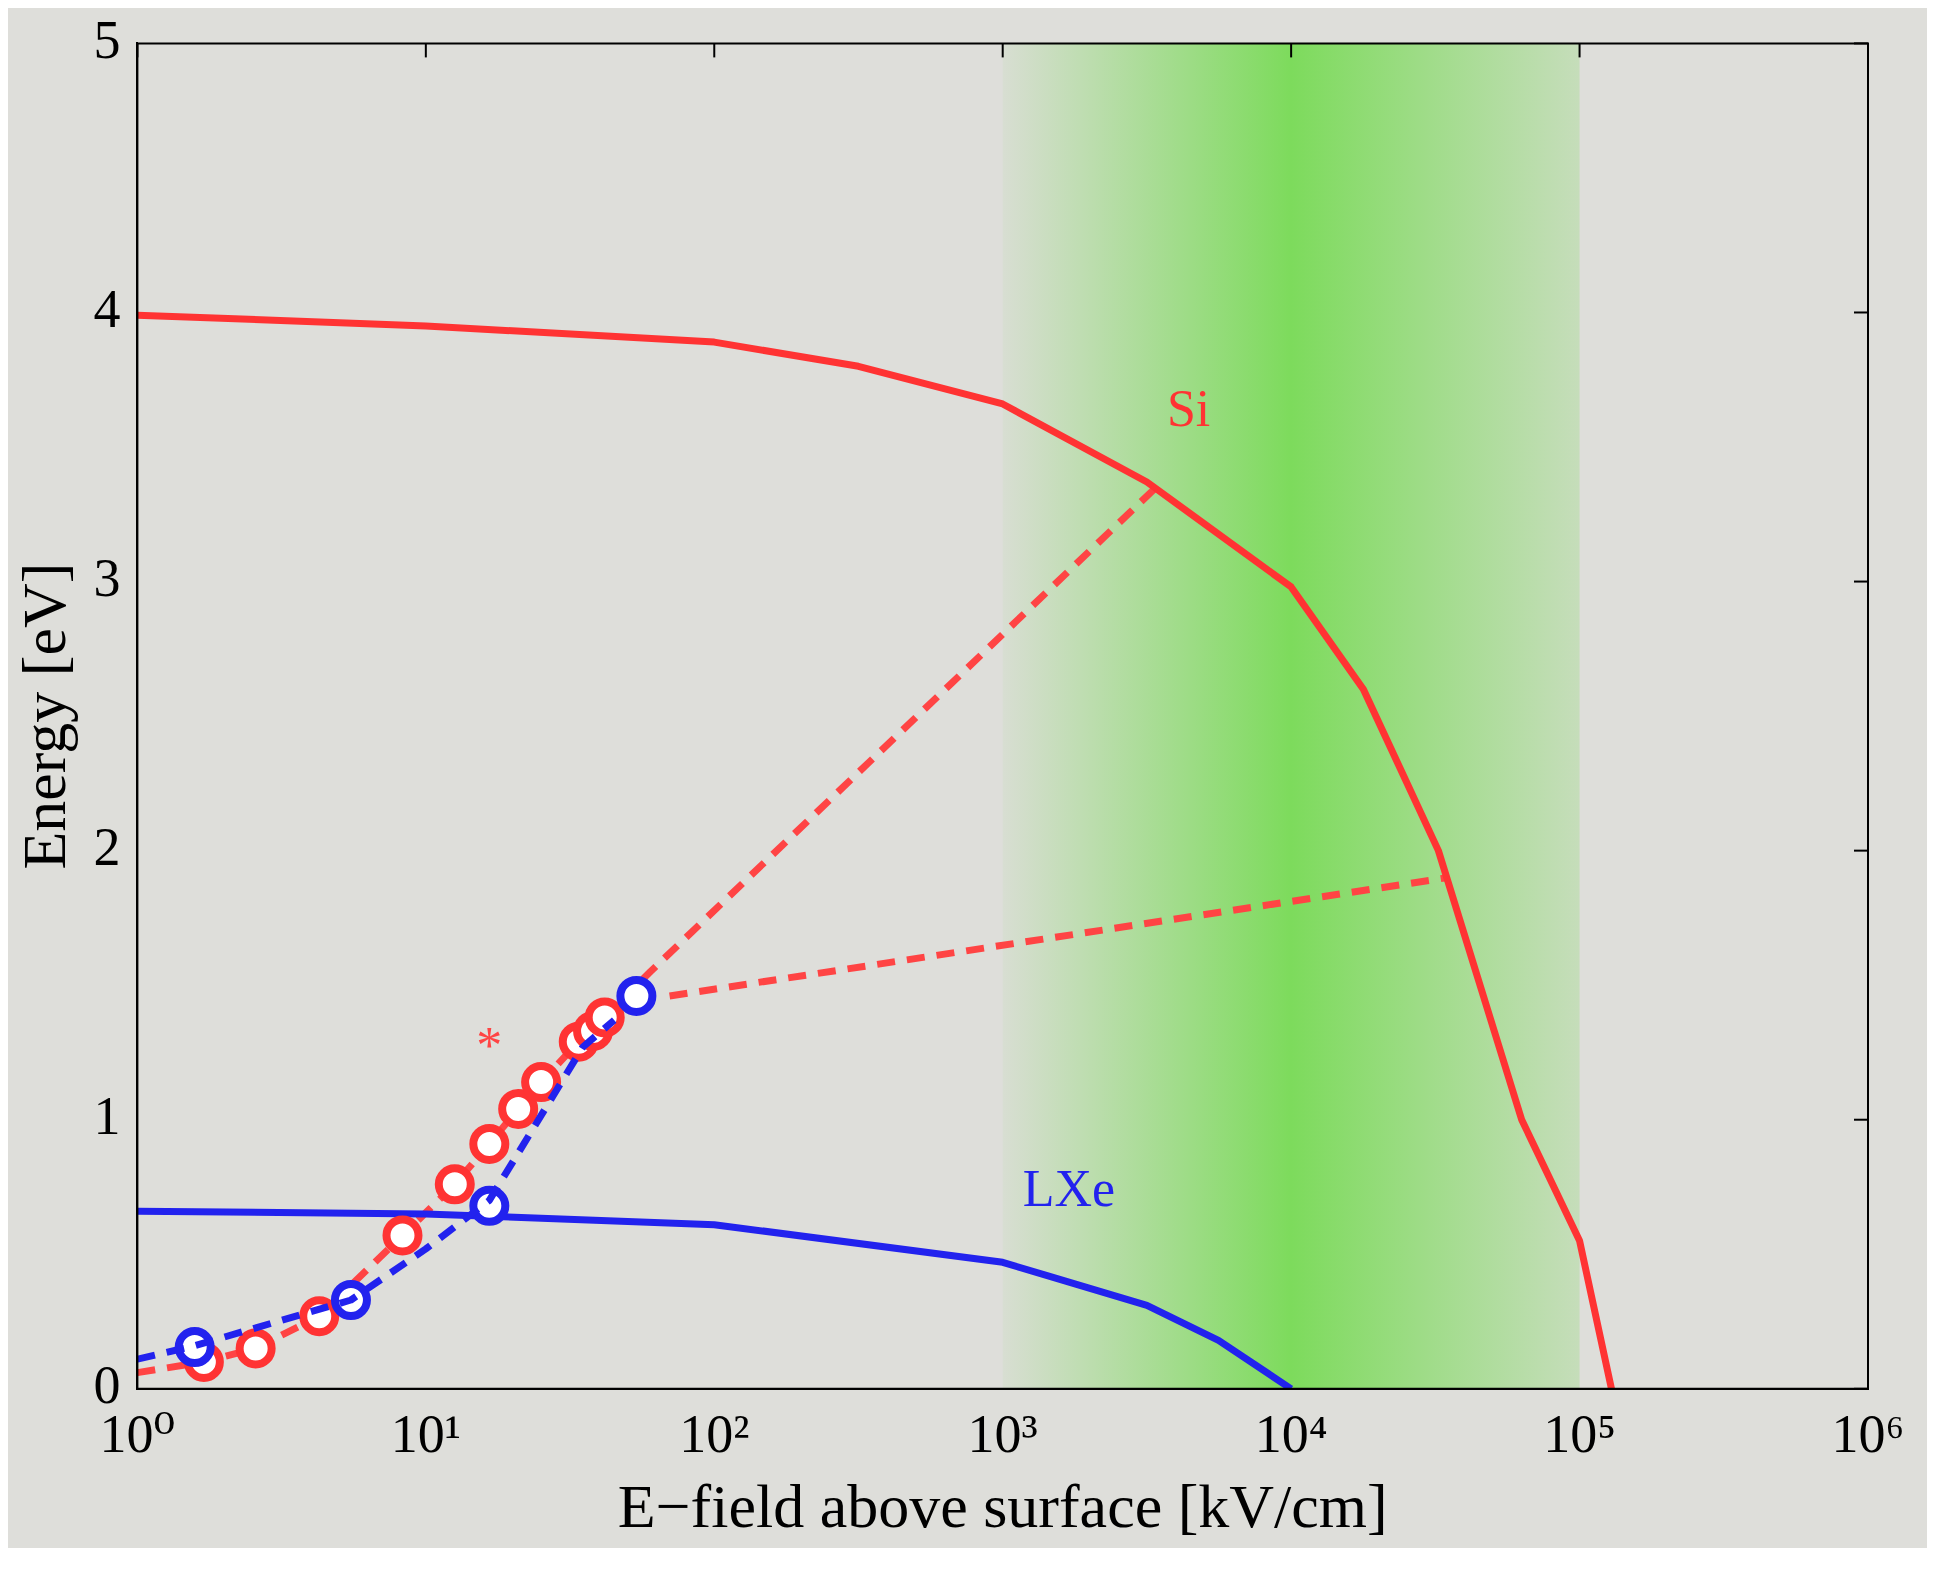 Image resolution: width=1935 pixels, height=1570 pixels. What do you see at coordinates (1069, 1188) in the screenshot?
I see `series-label: LXe` at bounding box center [1069, 1188].